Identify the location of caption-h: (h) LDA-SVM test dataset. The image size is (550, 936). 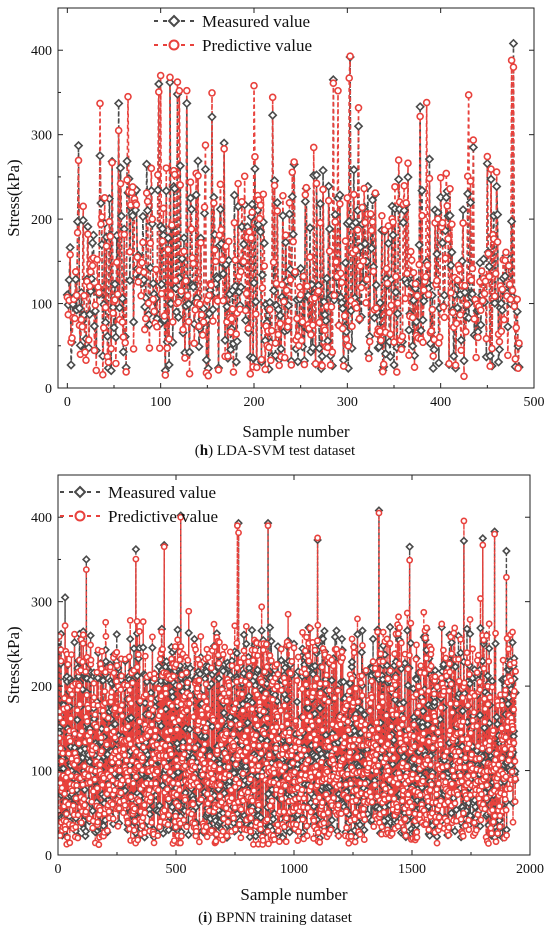
(275, 451).